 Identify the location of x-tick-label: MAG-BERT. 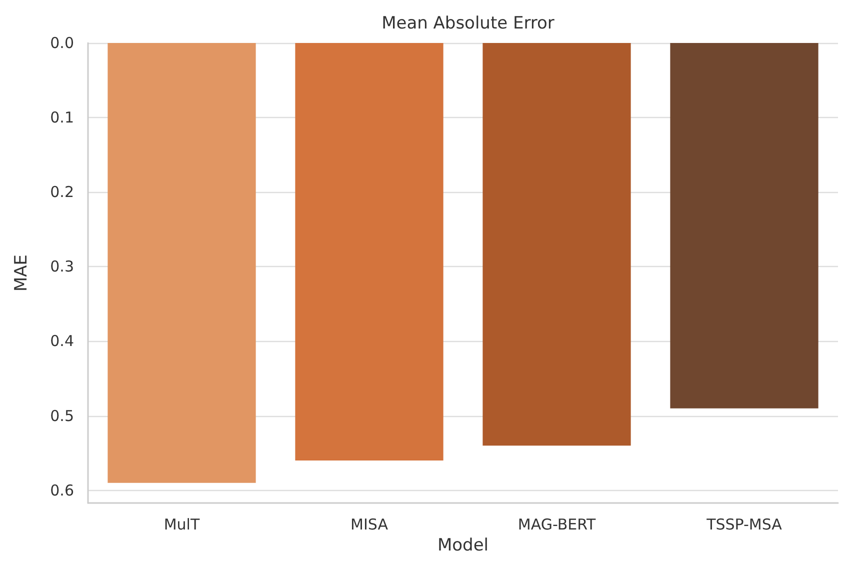
(557, 525).